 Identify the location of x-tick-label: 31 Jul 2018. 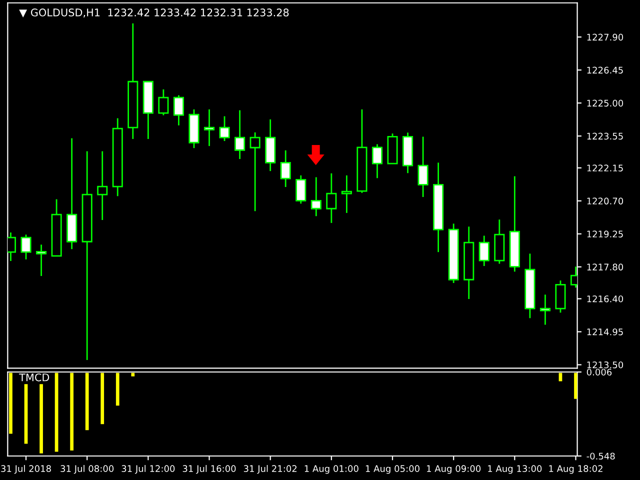
(26, 469).